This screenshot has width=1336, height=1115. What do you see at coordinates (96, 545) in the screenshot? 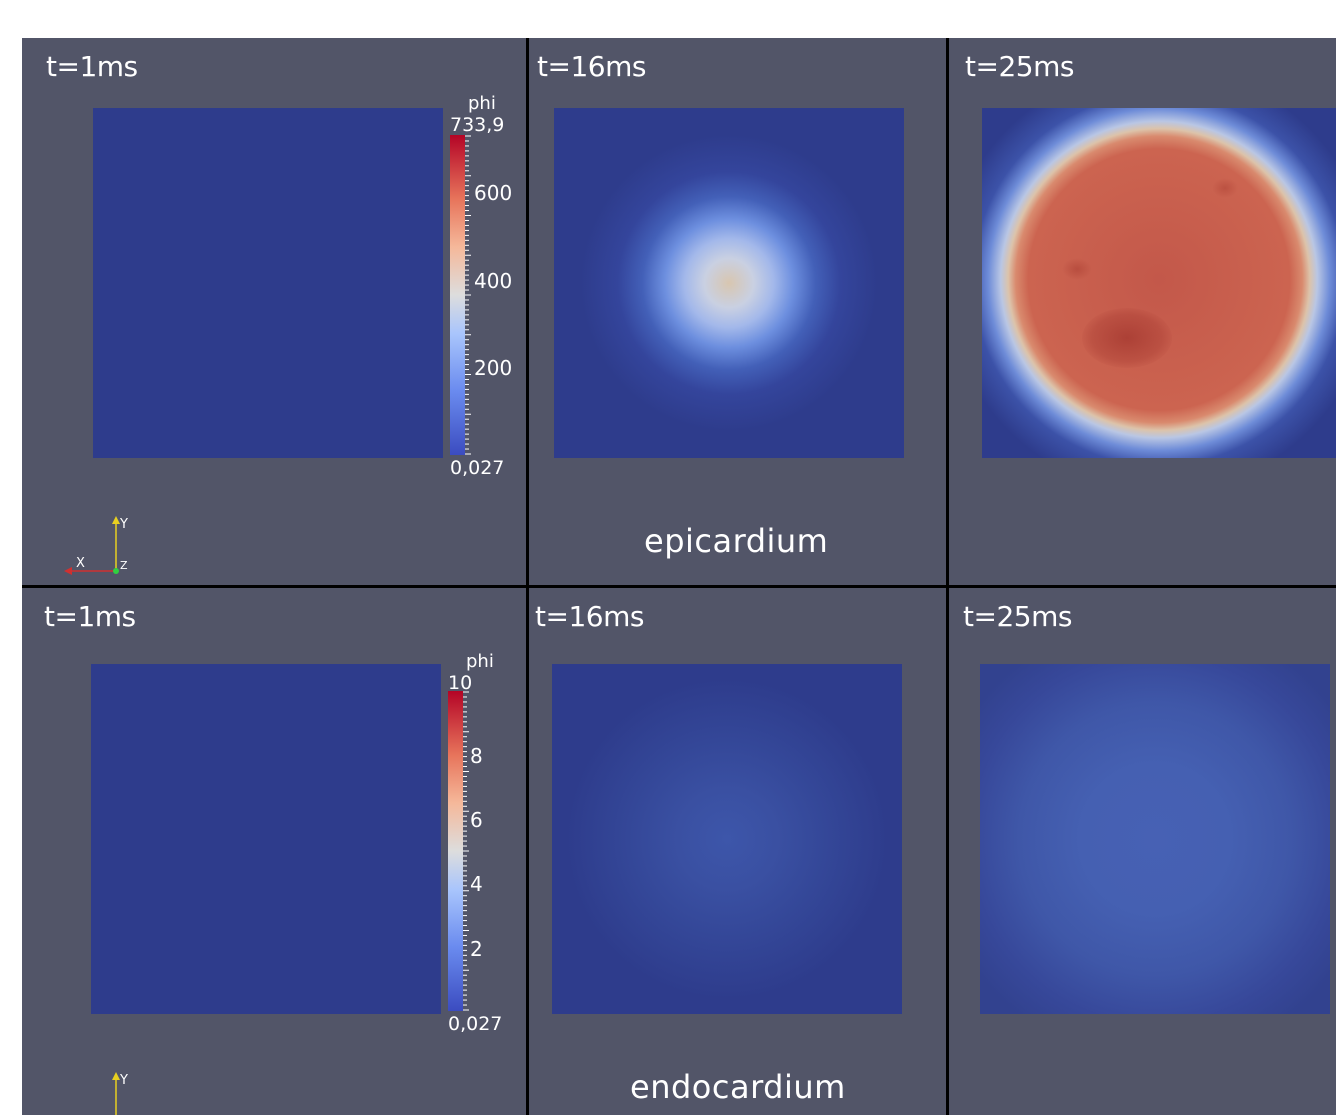
I see `orientation-axes: Y X Z` at bounding box center [96, 545].